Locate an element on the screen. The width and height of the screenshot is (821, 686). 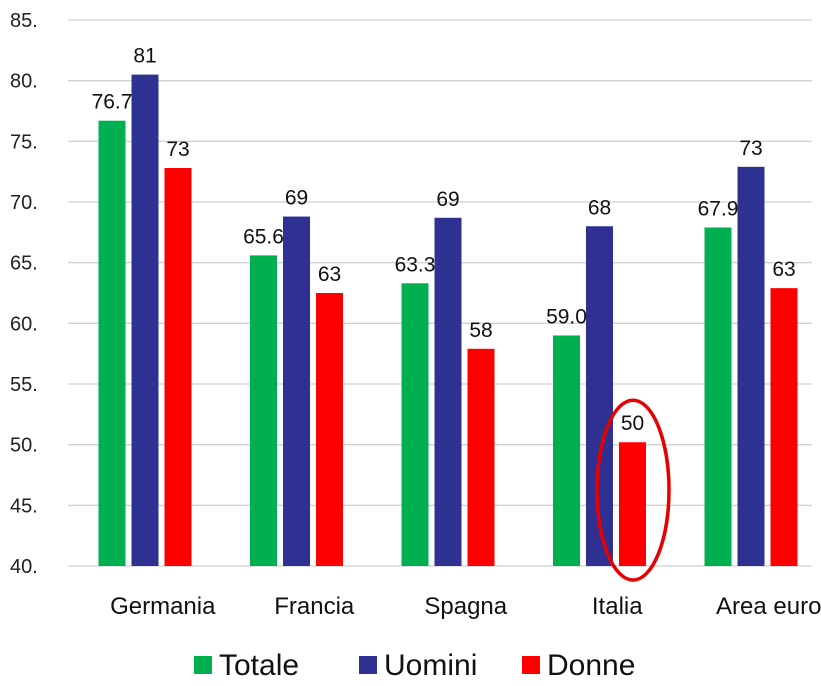
legend-swatch-totale is located at coordinates (203, 665).